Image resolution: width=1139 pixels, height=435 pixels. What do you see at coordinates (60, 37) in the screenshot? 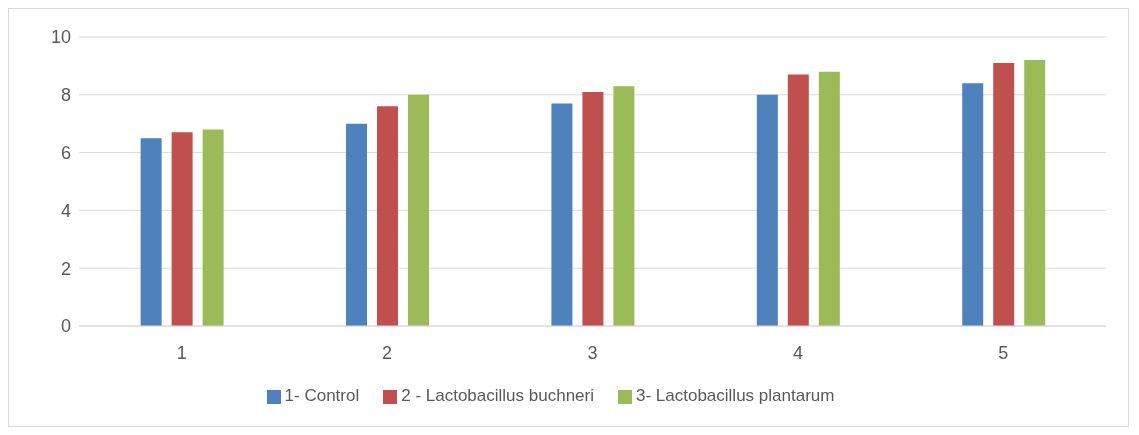
I see `y-tick-label: 10` at bounding box center [60, 37].